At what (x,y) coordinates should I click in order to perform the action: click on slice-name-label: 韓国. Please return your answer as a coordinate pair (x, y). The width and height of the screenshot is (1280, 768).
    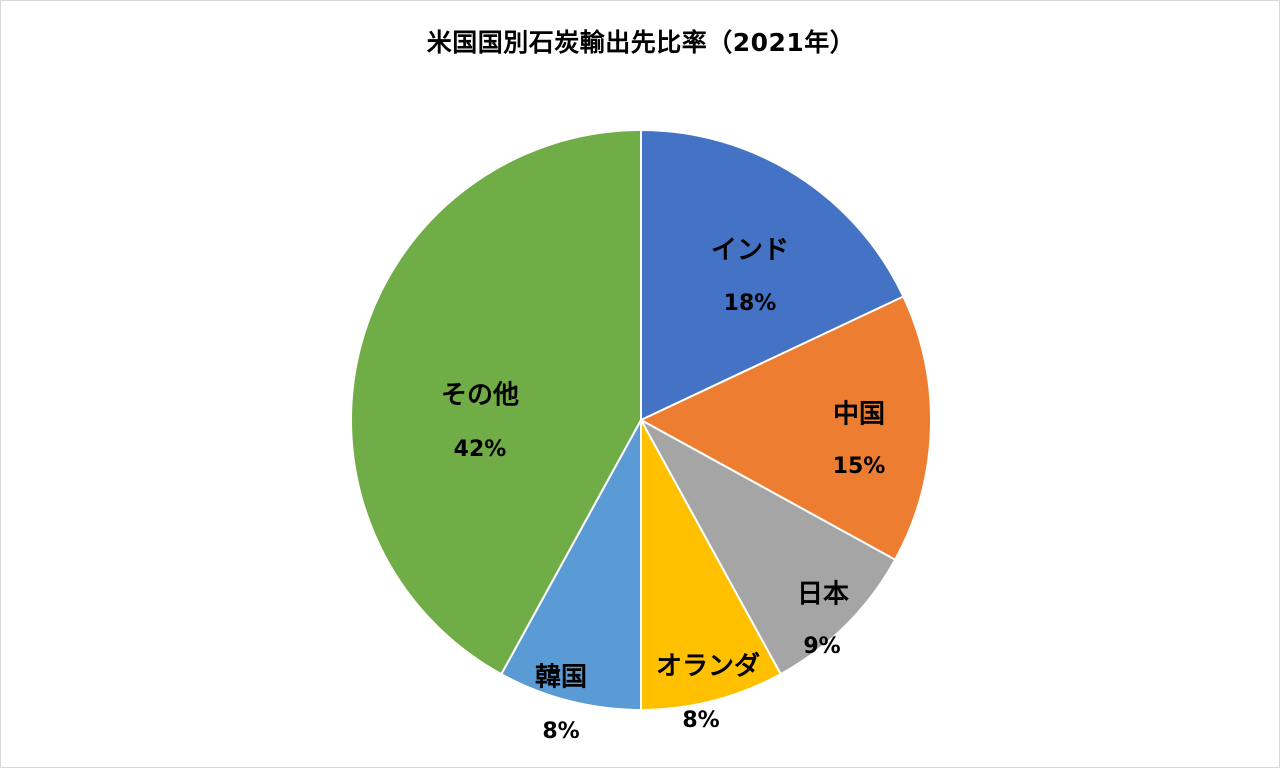
    Looking at the image, I should click on (561, 678).